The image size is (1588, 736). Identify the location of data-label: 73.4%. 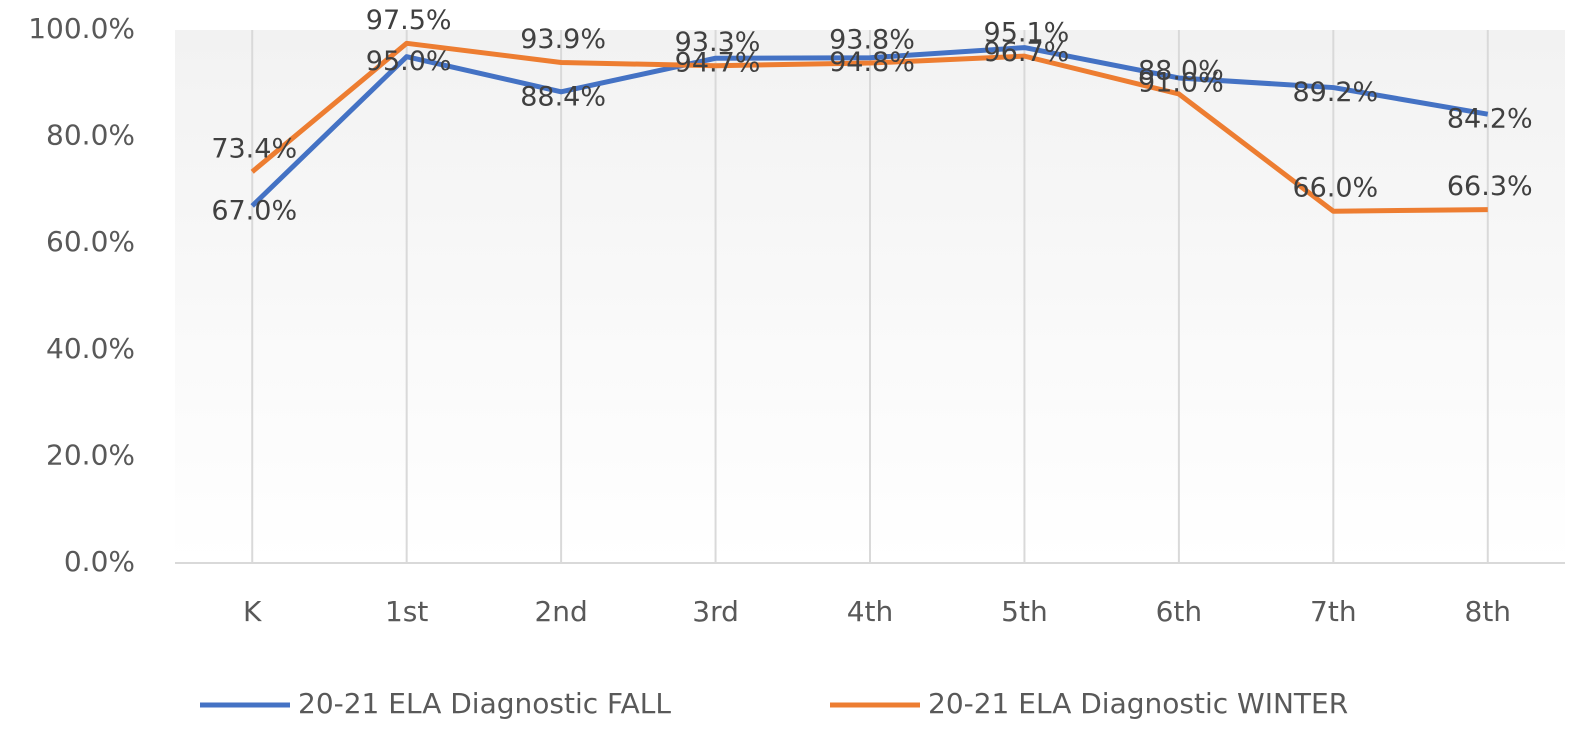
(254, 148).